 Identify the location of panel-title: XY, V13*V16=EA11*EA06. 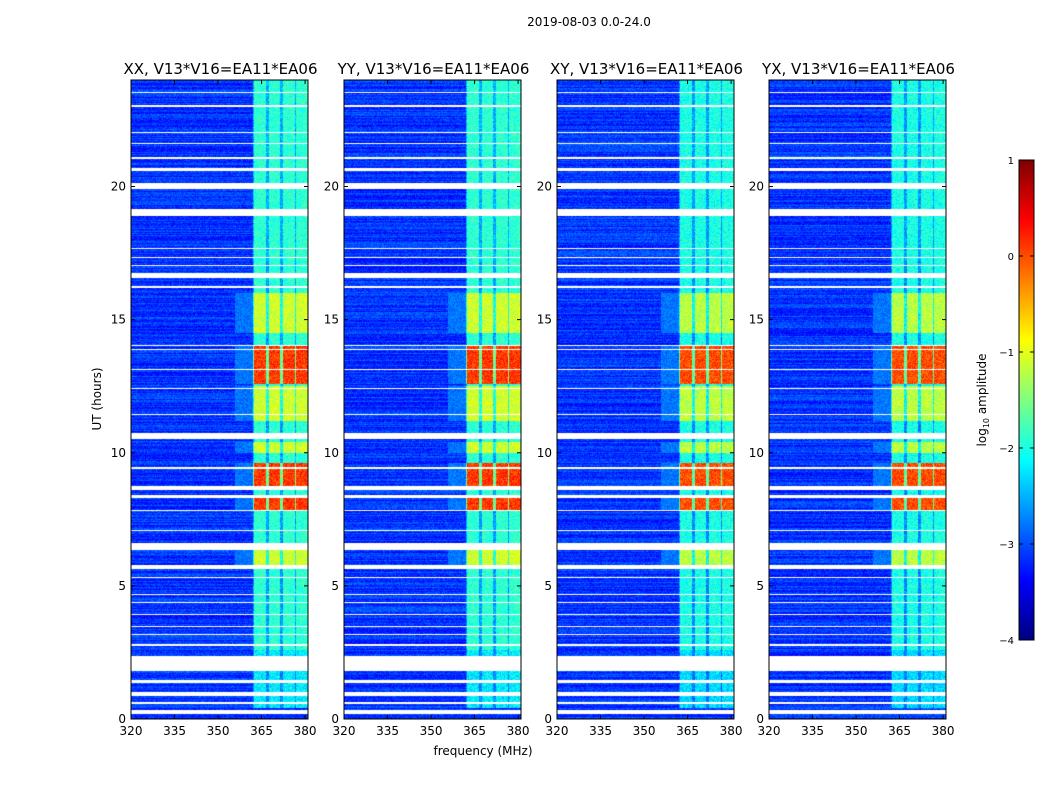
(646, 69).